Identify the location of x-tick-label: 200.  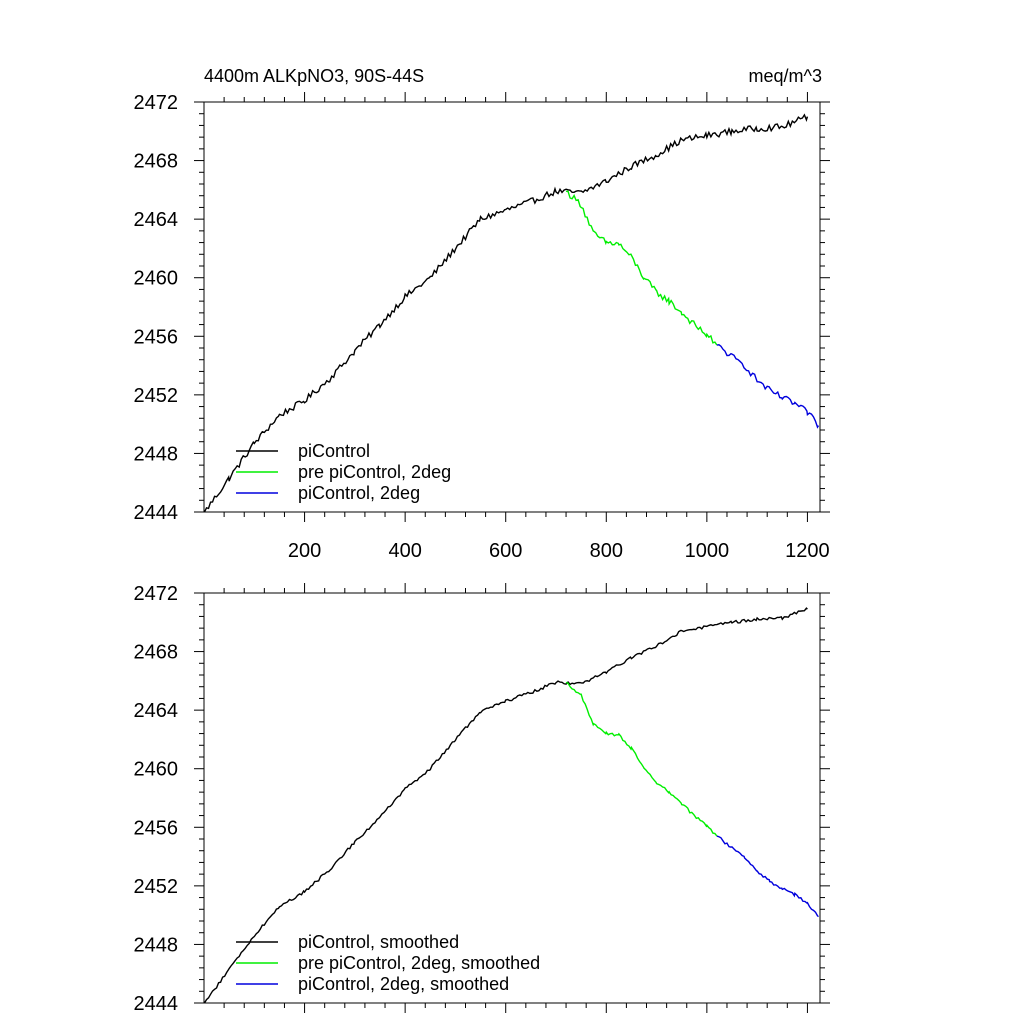
(304, 551).